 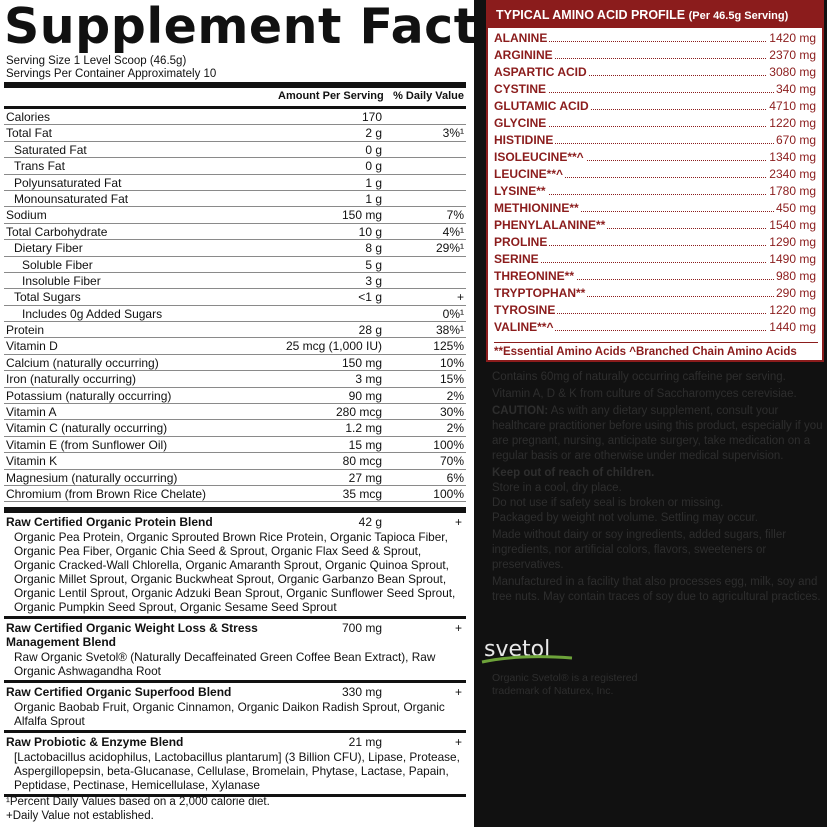 I want to click on nutrient-amount: 150 mg, so click(x=361, y=362).